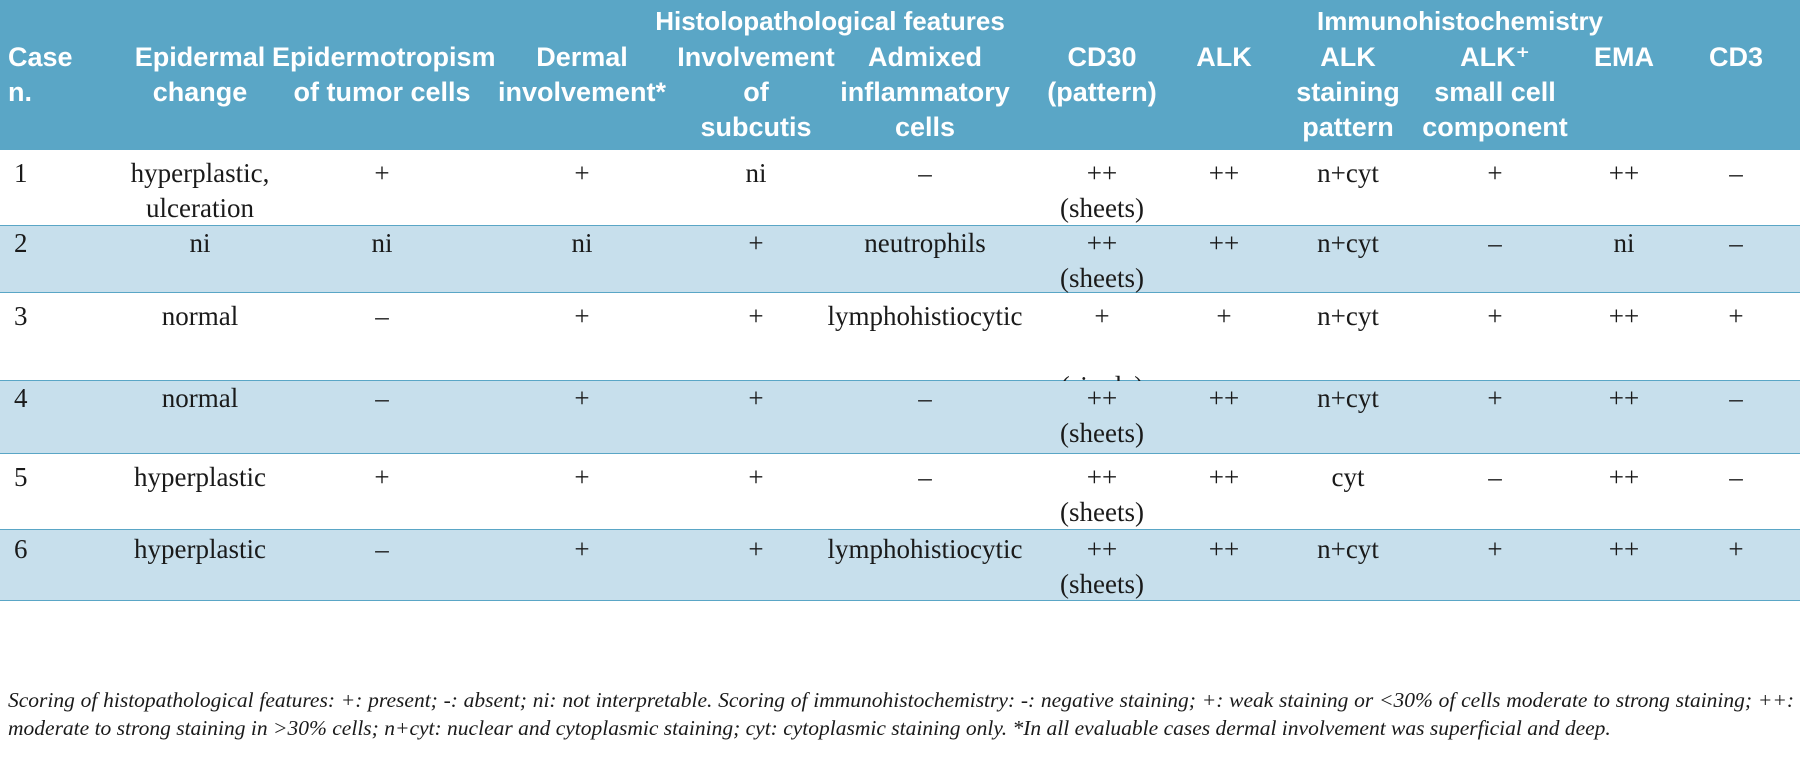 The width and height of the screenshot is (1800, 780). Describe the element at coordinates (21, 549) in the screenshot. I see `table-cell: 6` at that location.